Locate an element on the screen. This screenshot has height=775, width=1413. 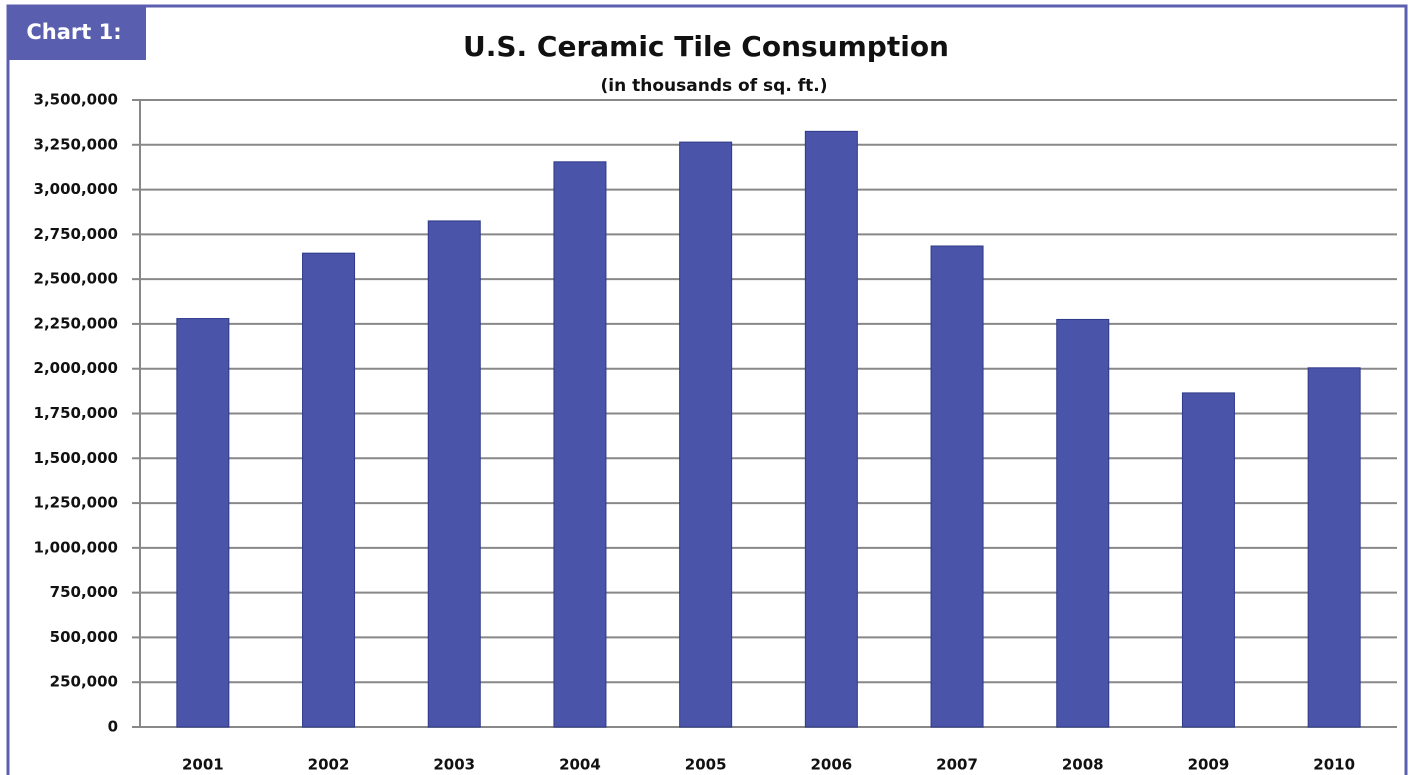
x-tick-label: 2009 is located at coordinates (1209, 765).